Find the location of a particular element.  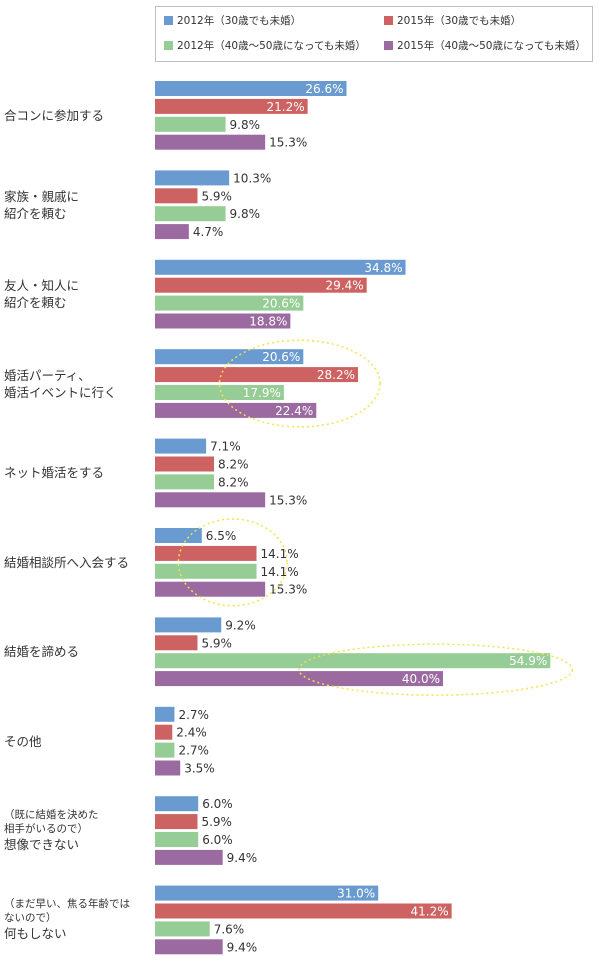

legend-label-2015-30: 2015年（30歳でも未婚） is located at coordinates (459, 21).